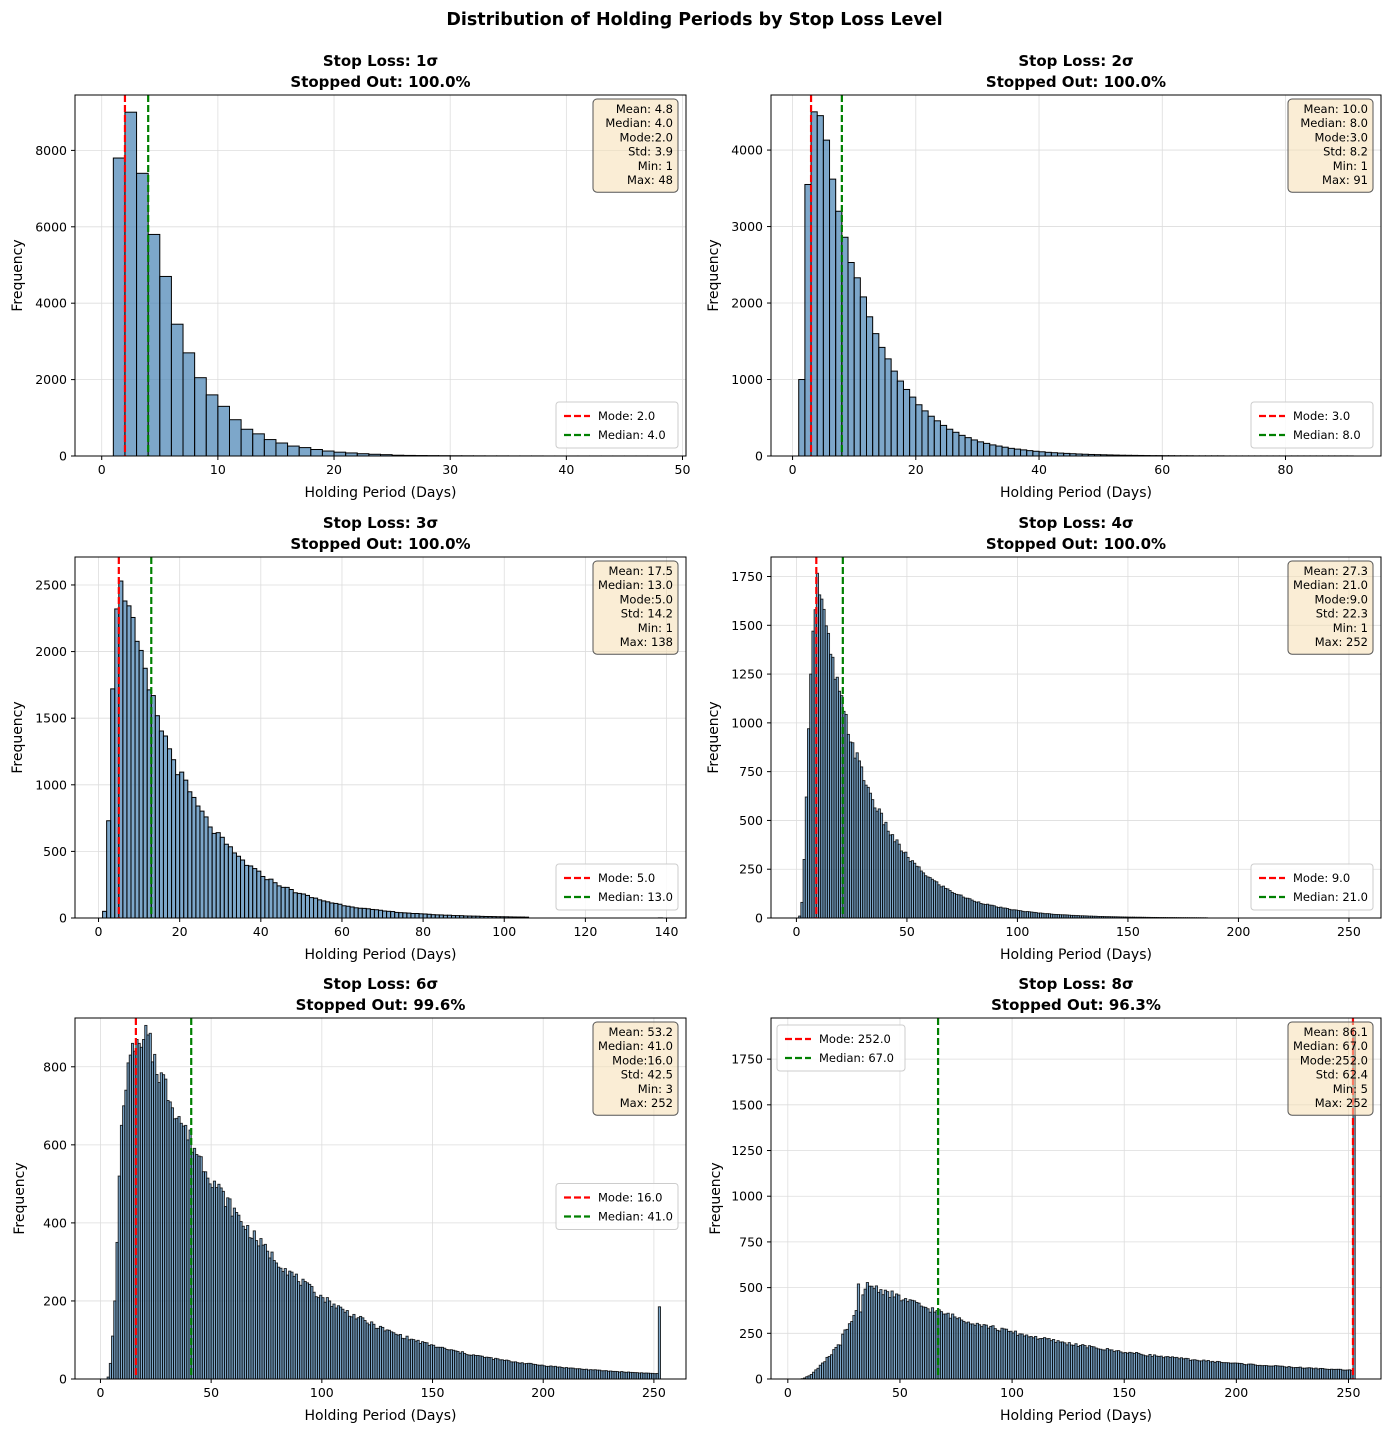  What do you see at coordinates (55, 1144) in the screenshot?
I see `y-tick-label: 600` at bounding box center [55, 1144].